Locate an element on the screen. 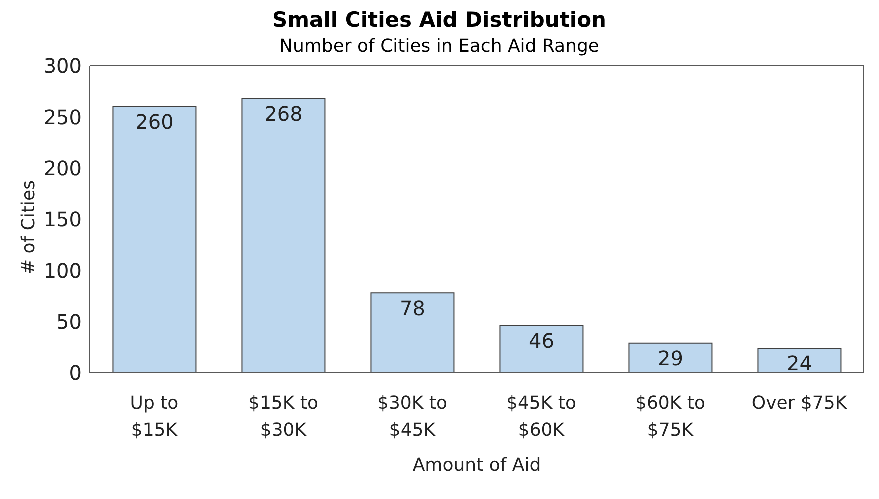  y-tick-label: 200 is located at coordinates (63, 168).